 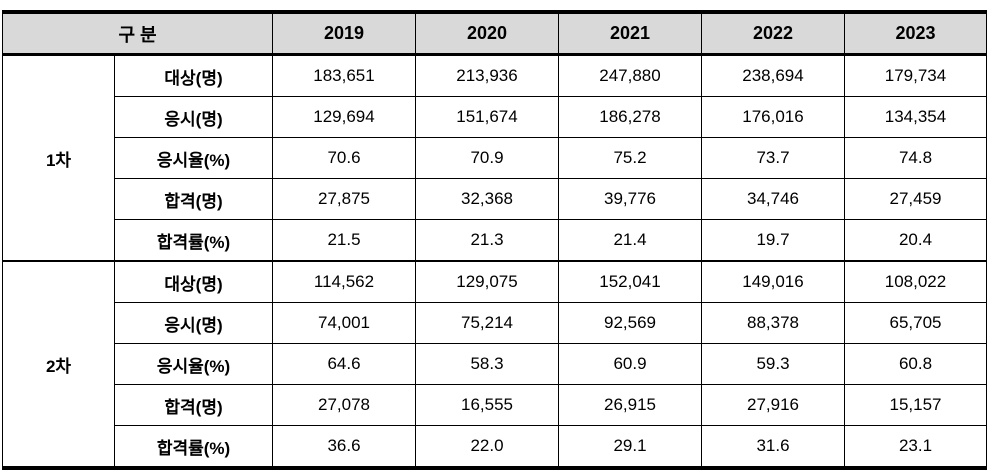 What do you see at coordinates (915, 364) in the screenshot?
I see `value-cell: 60.8` at bounding box center [915, 364].